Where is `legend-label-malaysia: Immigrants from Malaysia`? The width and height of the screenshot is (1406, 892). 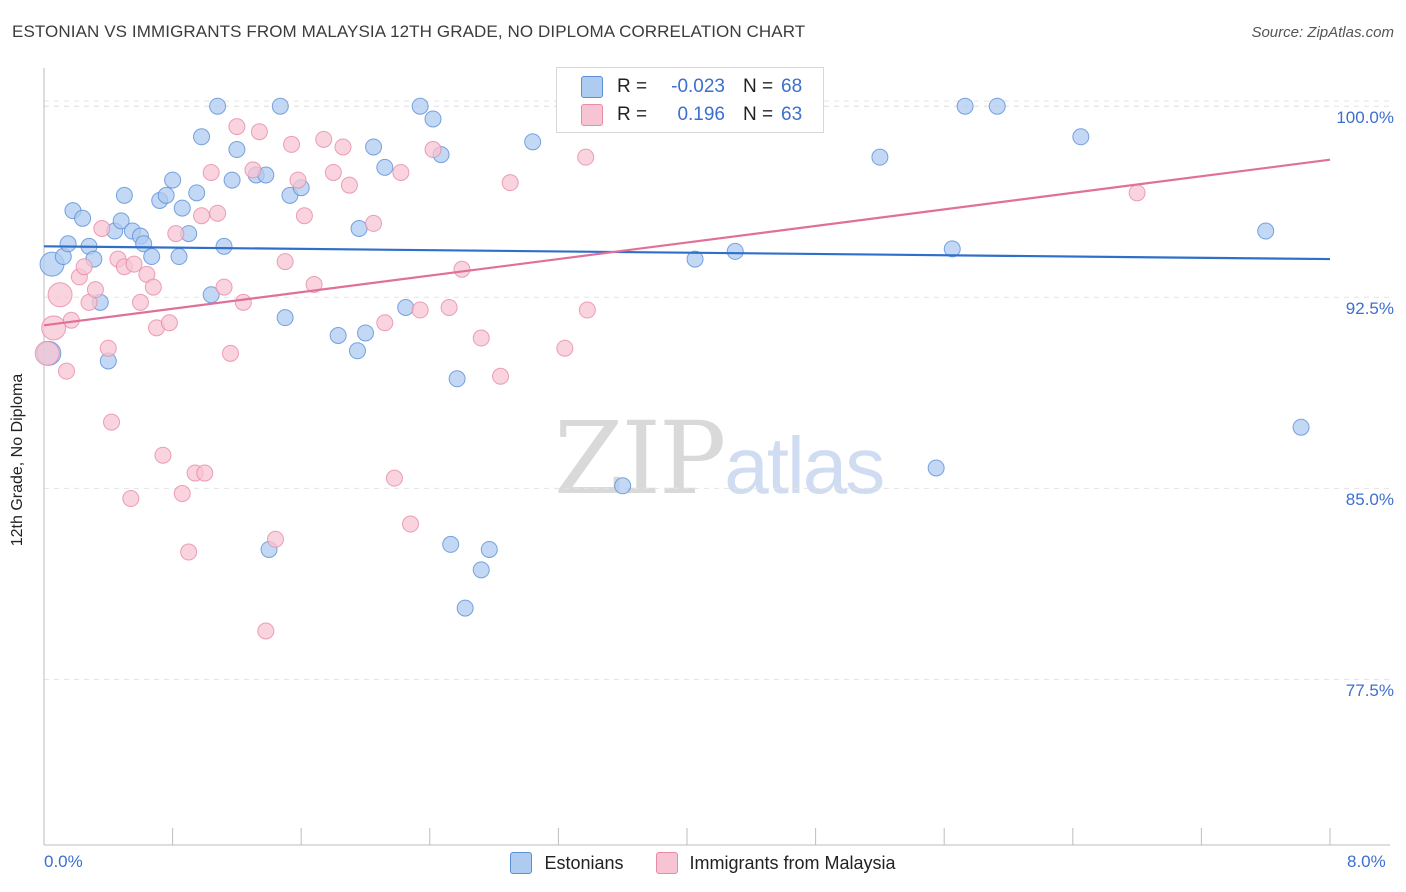
legend-label-malaysia: Immigrants from Malaysia is located at coordinates (792, 862).